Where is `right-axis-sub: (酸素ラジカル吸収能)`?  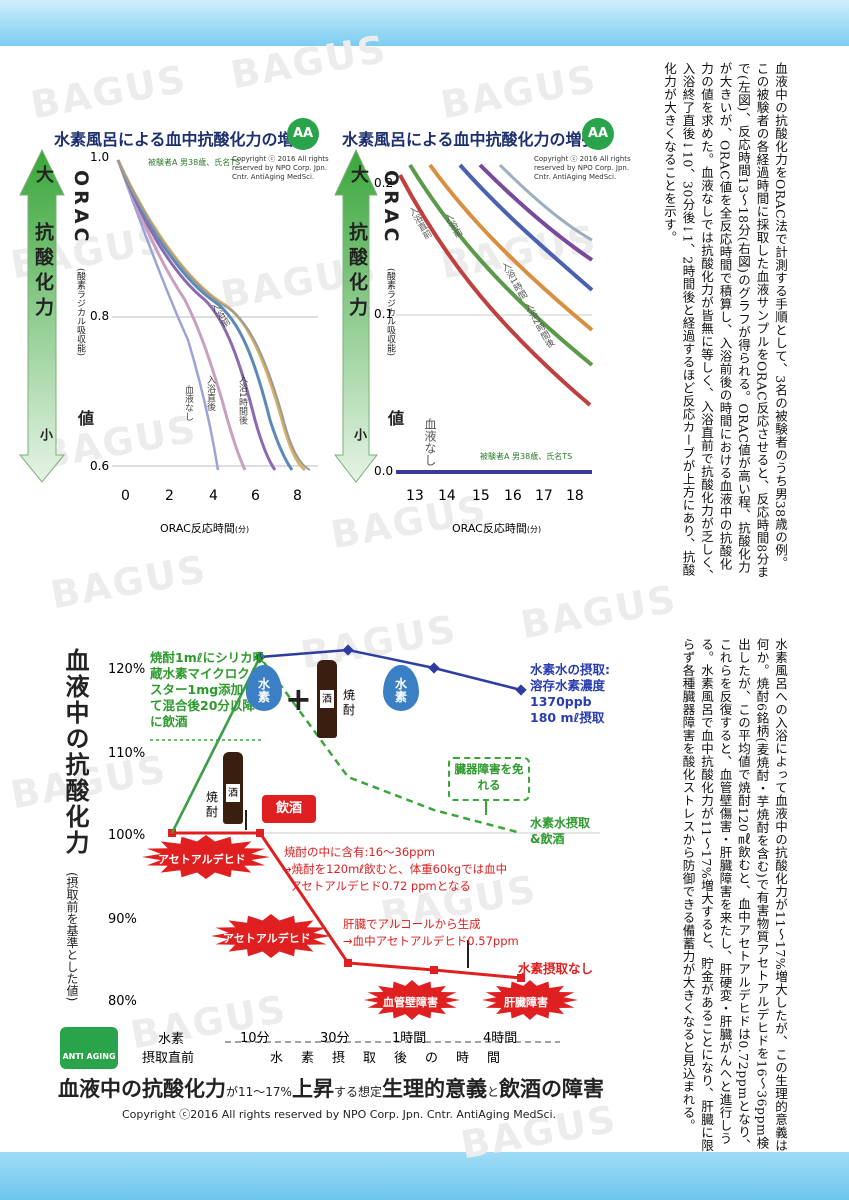
right-axis-sub: (酸素ラジカル吸収能) is located at coordinates (390, 312).